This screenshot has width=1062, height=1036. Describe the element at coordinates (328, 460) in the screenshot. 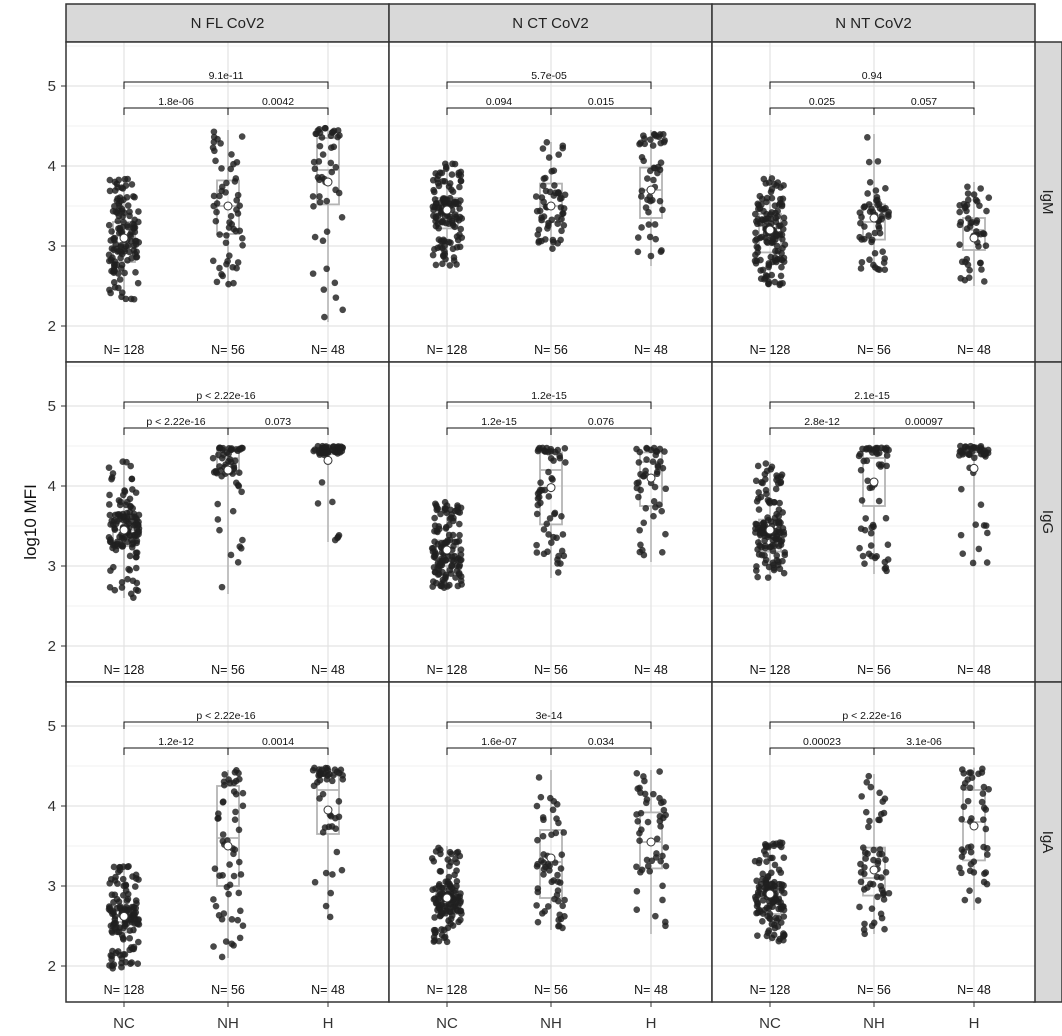

I see `mean-marker` at that location.